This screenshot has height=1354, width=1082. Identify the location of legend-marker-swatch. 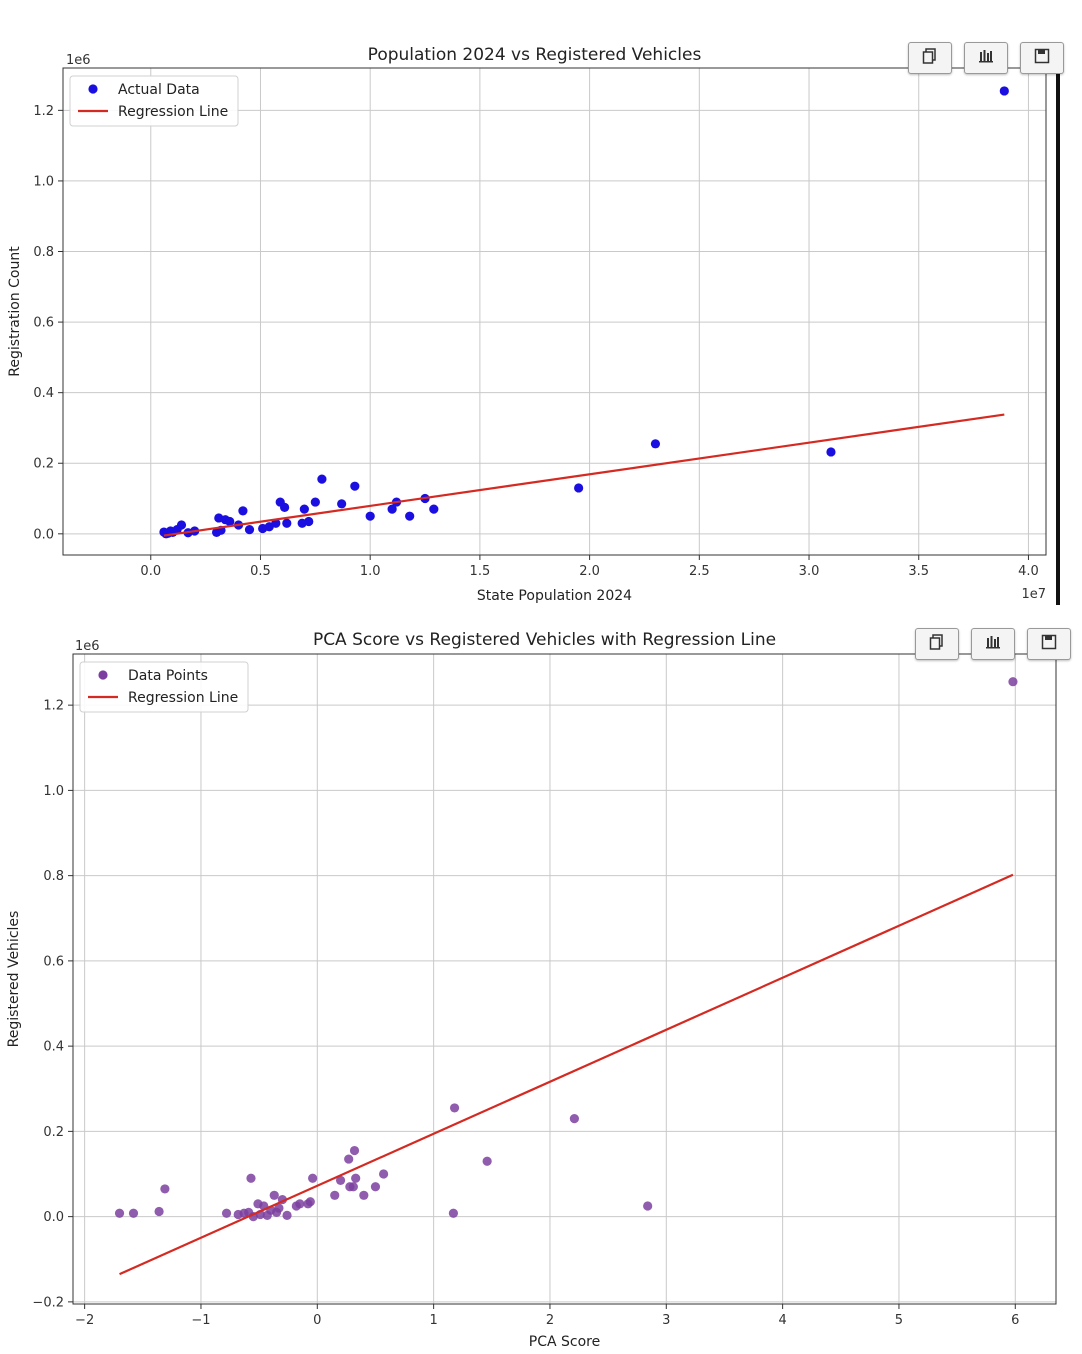
(103, 675).